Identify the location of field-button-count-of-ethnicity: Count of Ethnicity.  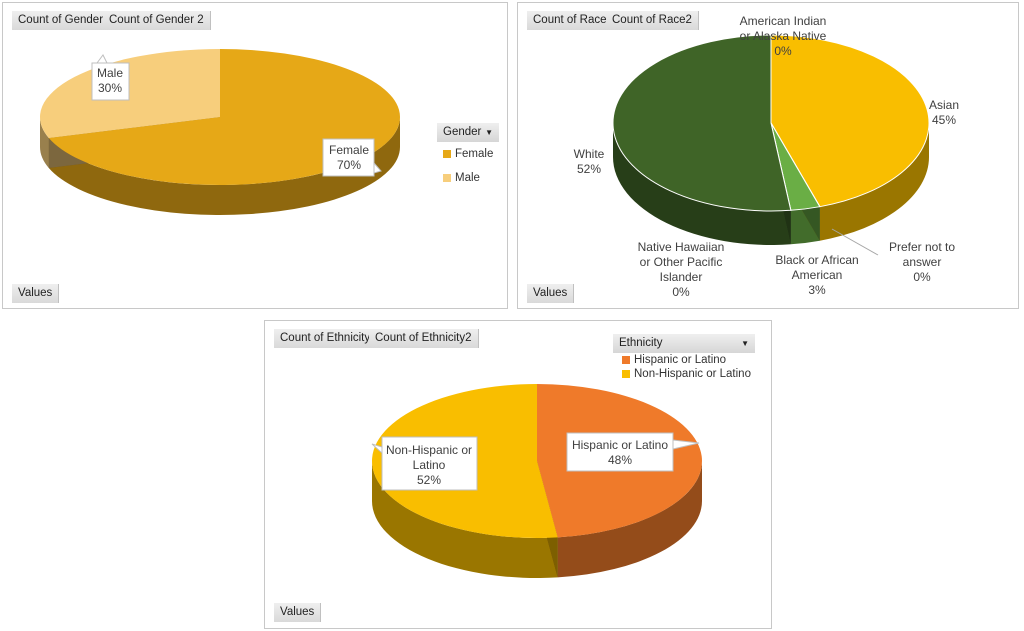
(326, 338).